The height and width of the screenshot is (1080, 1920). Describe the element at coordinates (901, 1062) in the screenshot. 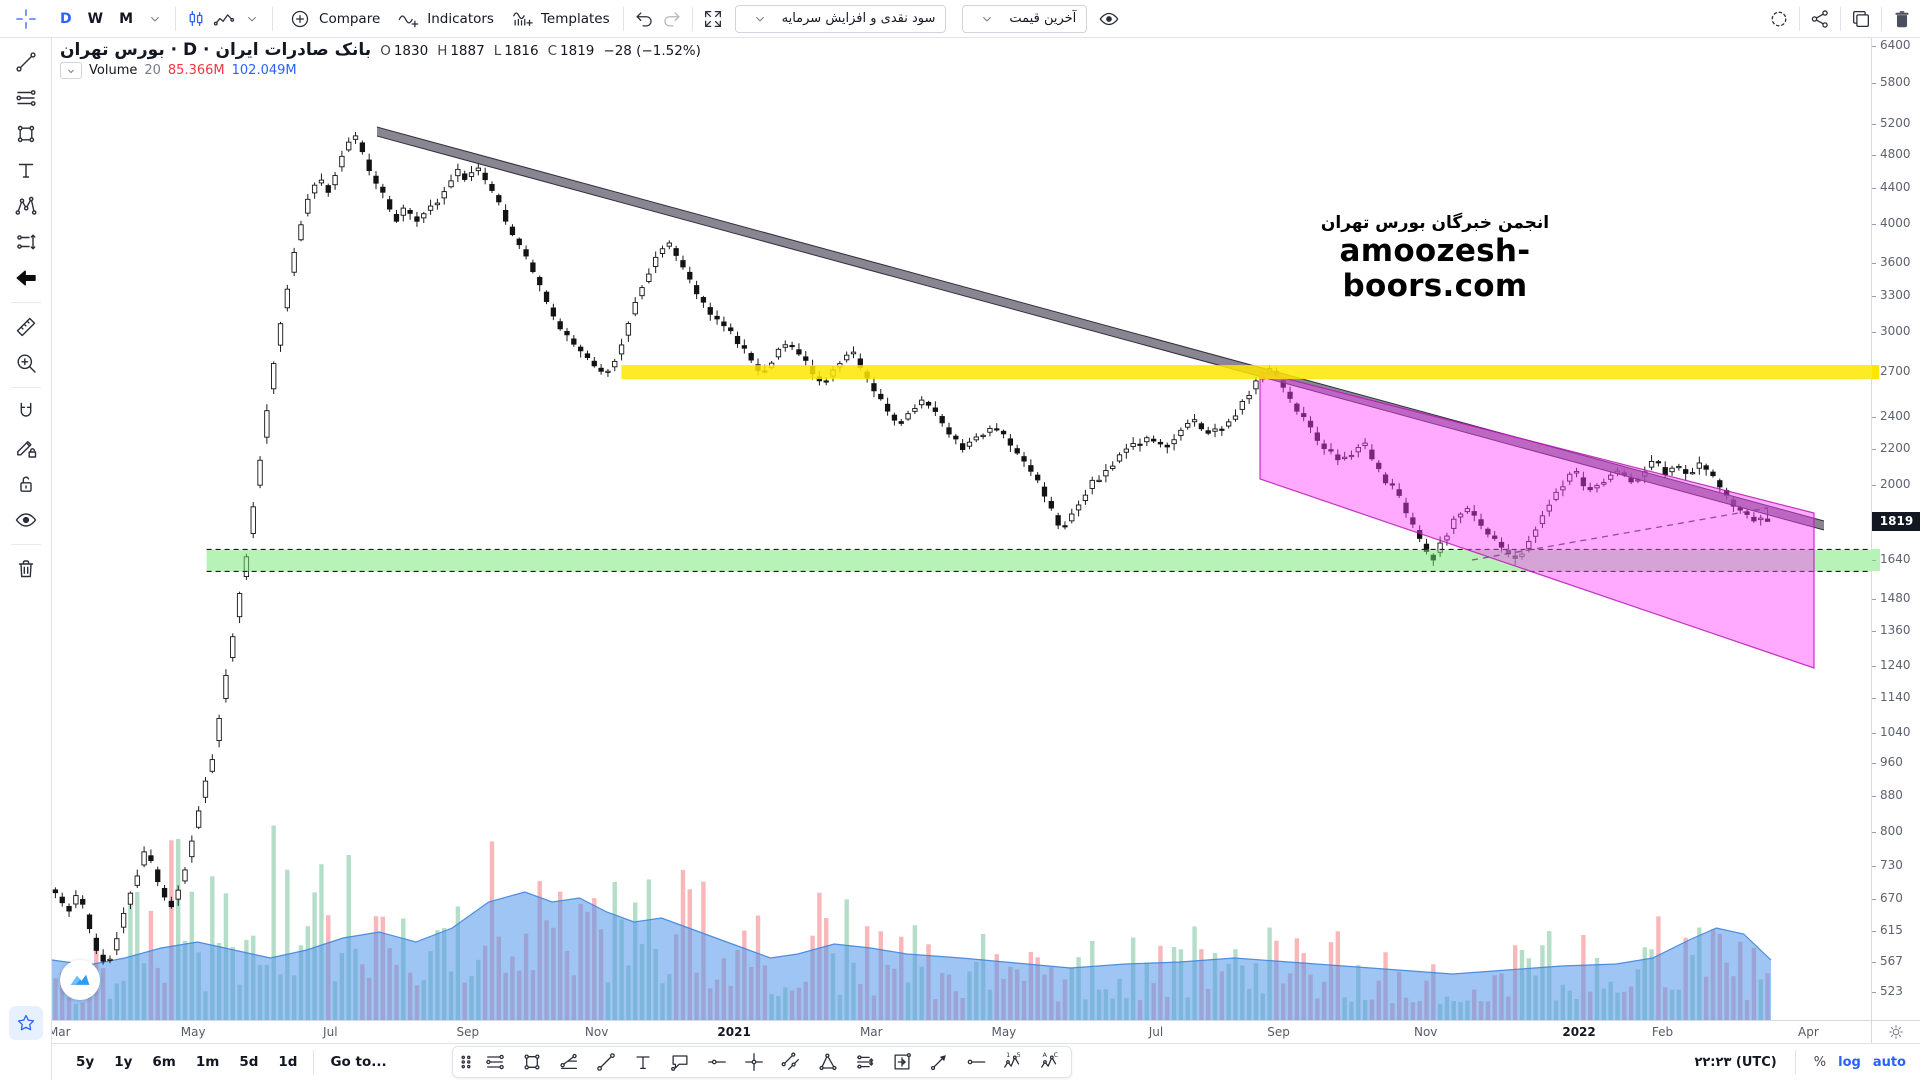

I see `date-price-range-icon` at that location.